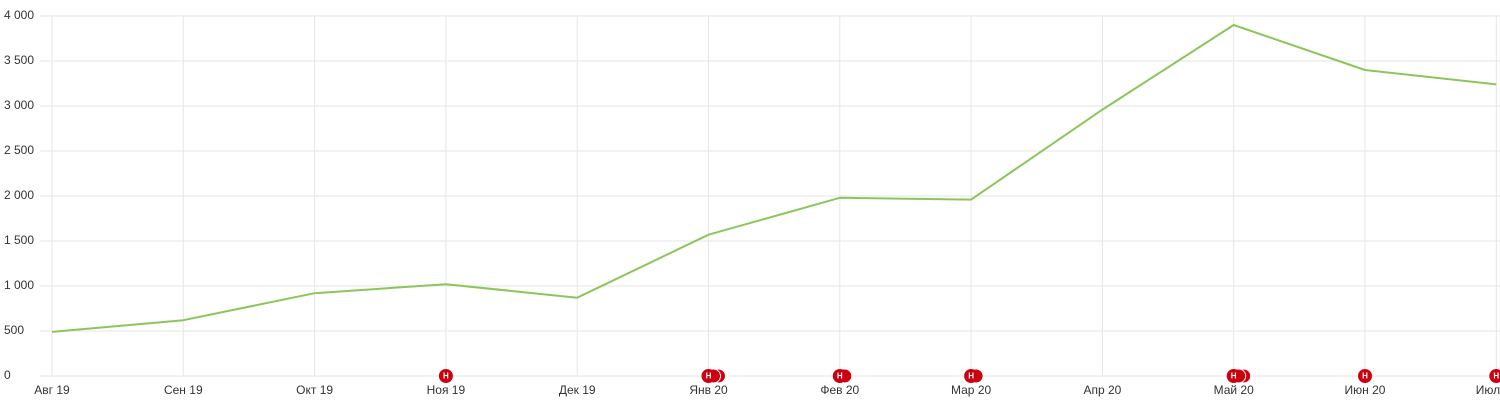 The width and height of the screenshot is (1500, 420). Describe the element at coordinates (19, 285) in the screenshot. I see `y-tick-label: 1 000` at that location.